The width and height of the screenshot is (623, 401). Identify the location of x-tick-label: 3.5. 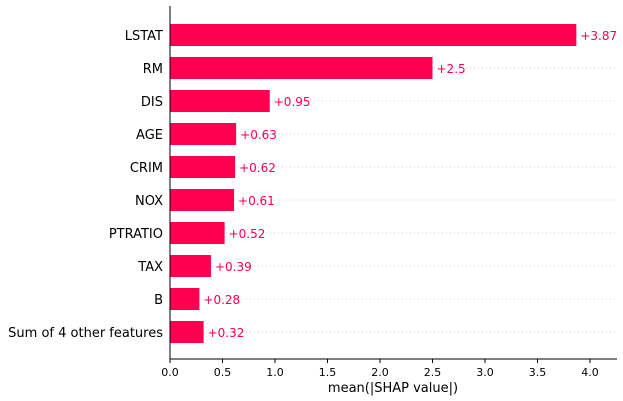
(538, 372).